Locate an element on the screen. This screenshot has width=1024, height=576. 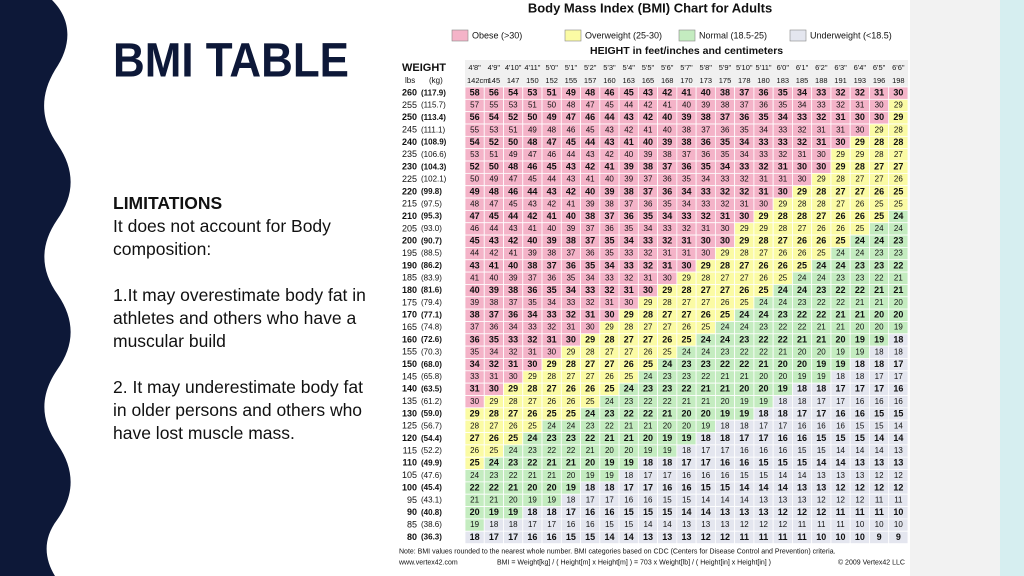
bmi-value: 10 is located at coordinates (898, 512).